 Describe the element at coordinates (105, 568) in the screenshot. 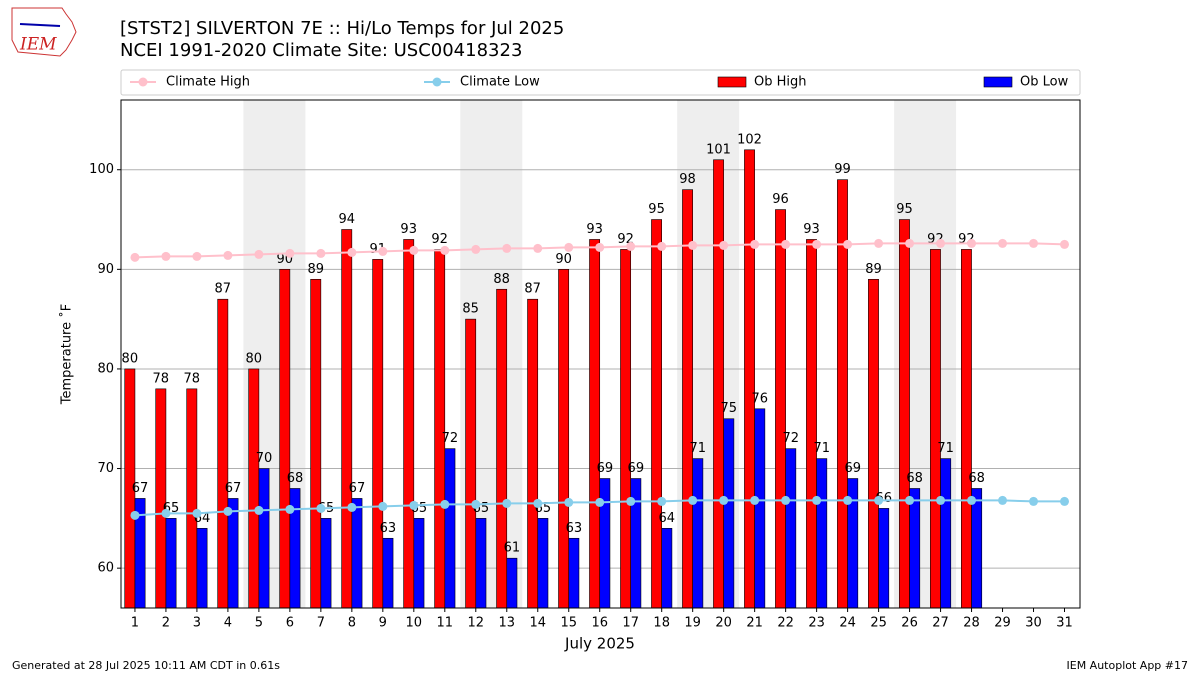

I see `y-tick-label: 60` at that location.